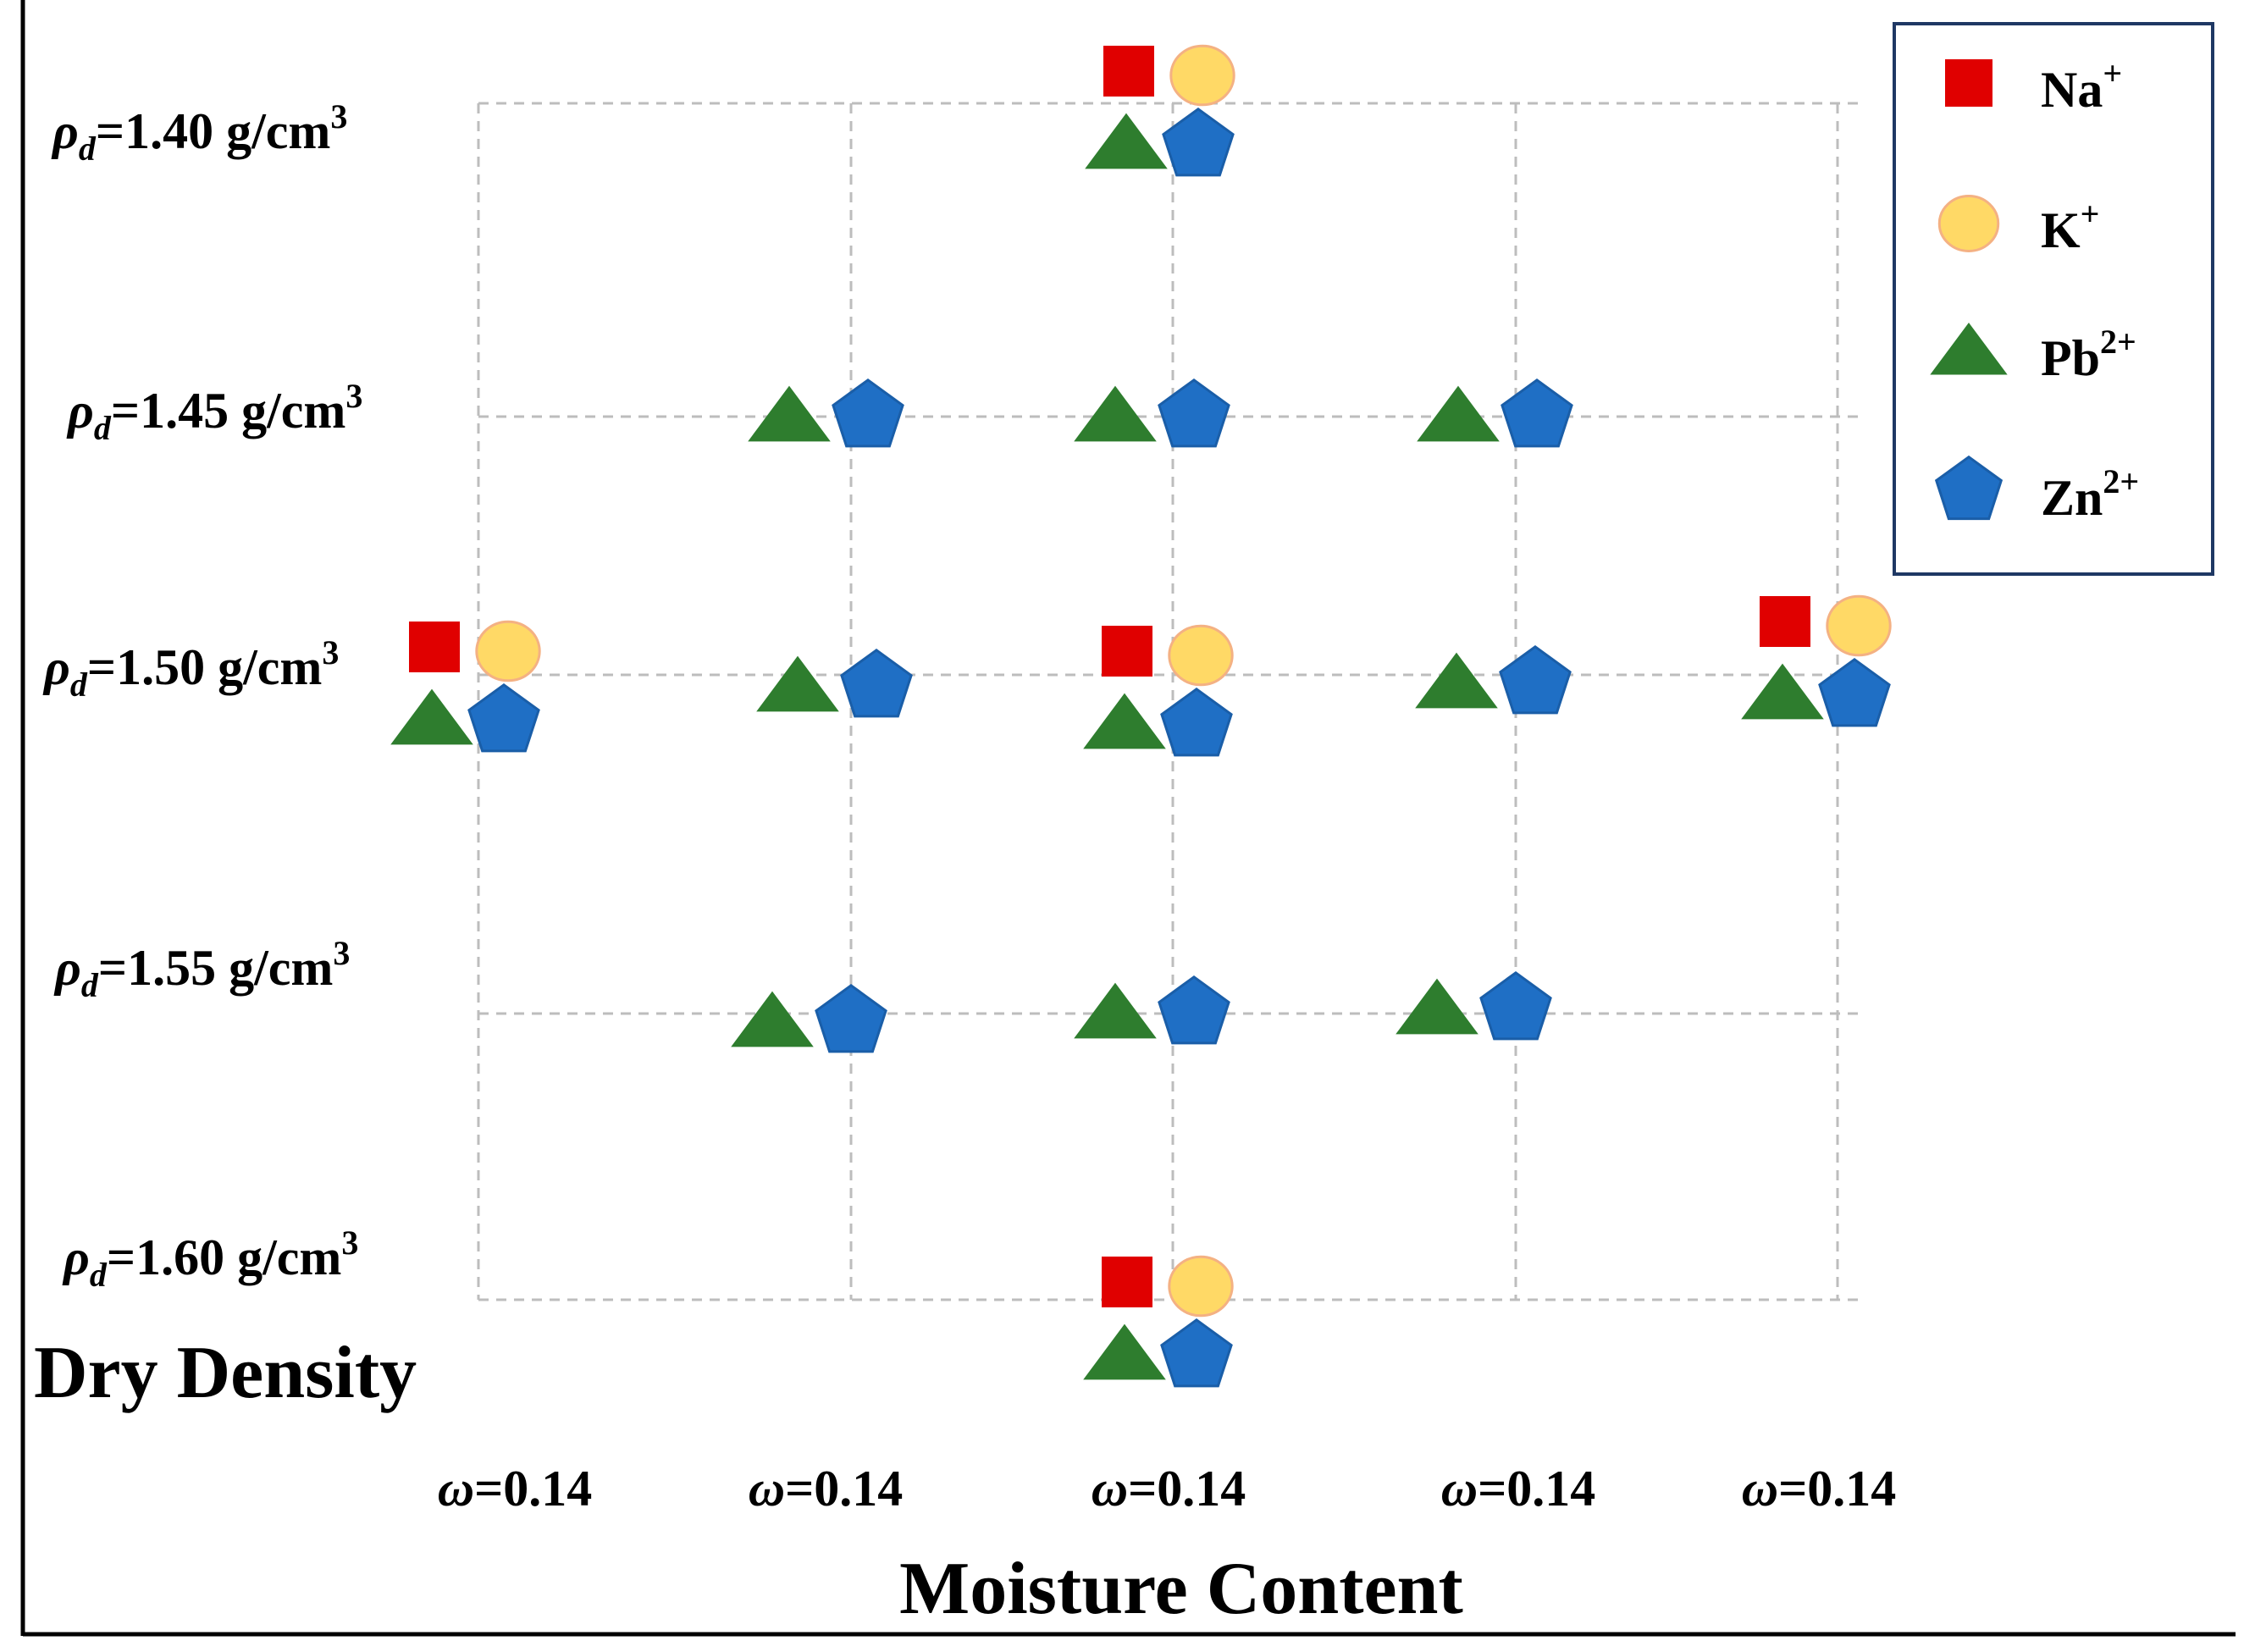  I want to click on legend-item: Zn2+, so click(2036, 490).